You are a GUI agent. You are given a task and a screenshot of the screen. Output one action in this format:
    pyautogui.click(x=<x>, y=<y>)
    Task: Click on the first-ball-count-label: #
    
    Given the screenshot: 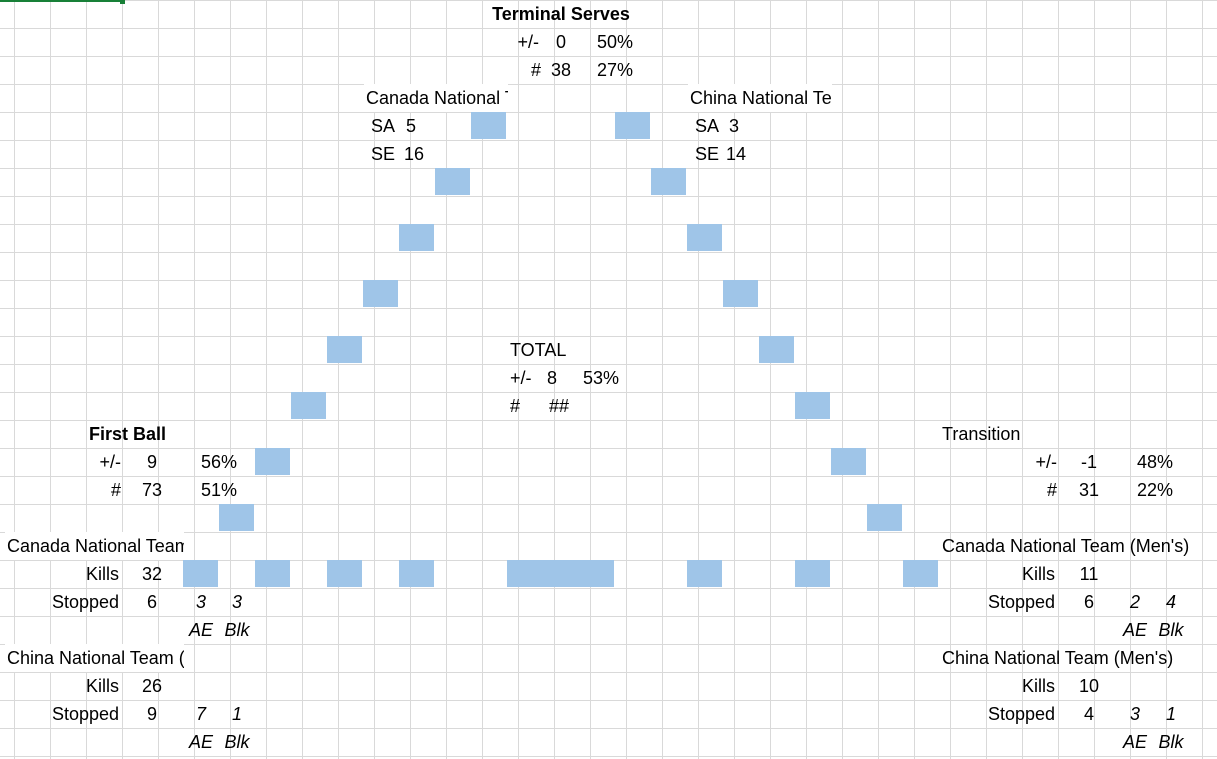 What is the action you would take?
    pyautogui.click(x=115, y=490)
    